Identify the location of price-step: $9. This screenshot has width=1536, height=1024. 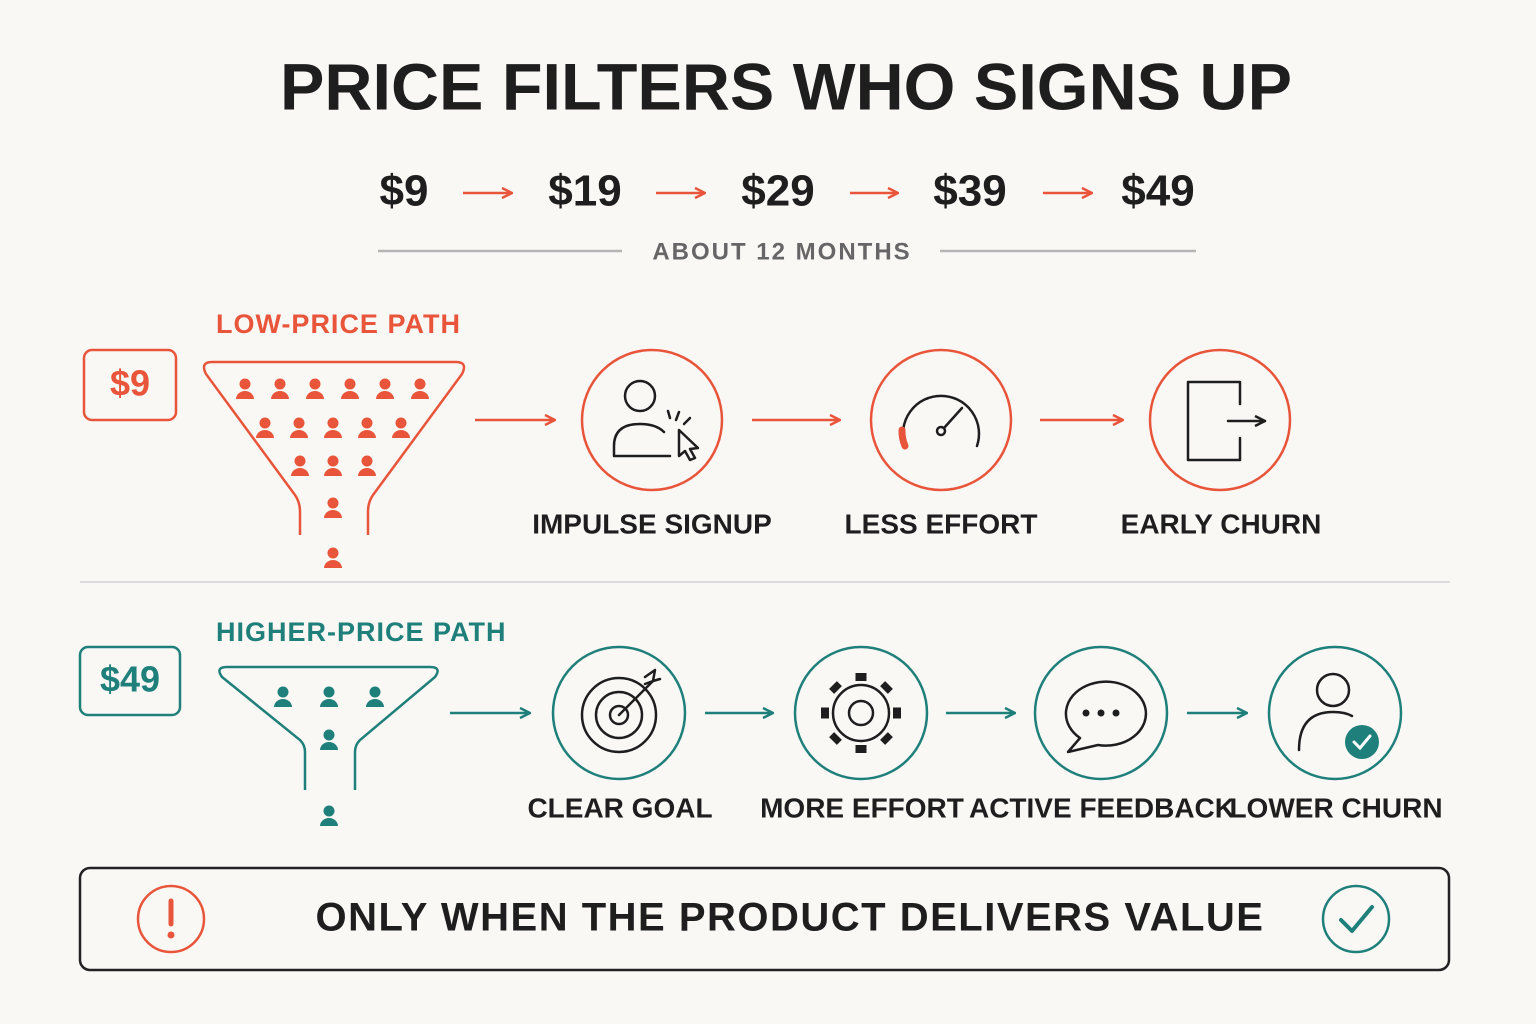
(404, 191).